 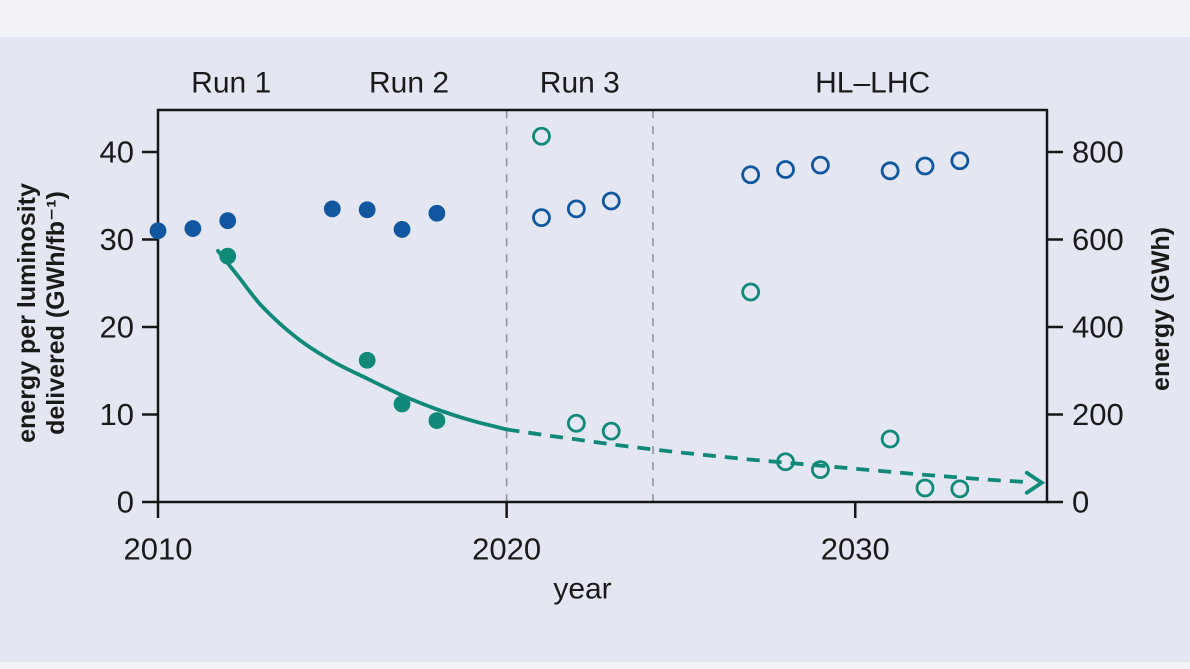 I want to click on data-point-teal-open-2021, so click(x=541, y=136).